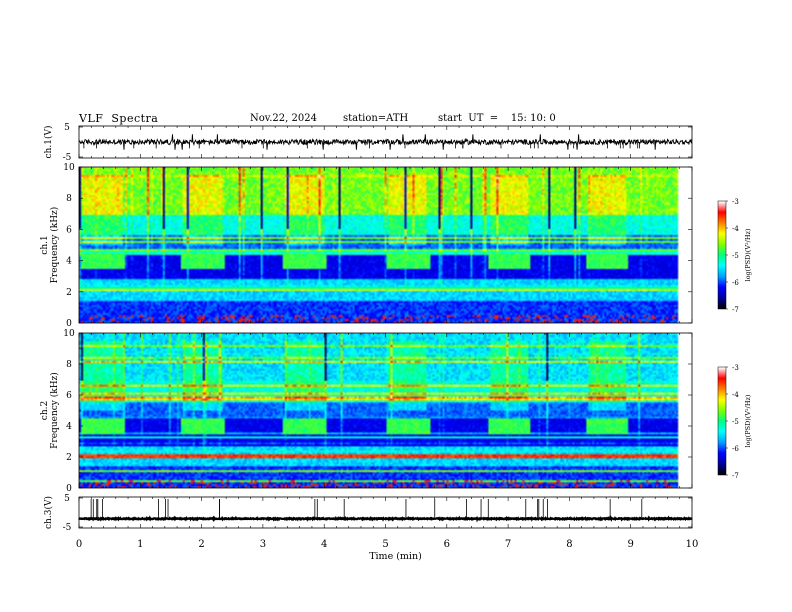 The height and width of the screenshot is (612, 792). What do you see at coordinates (735, 395) in the screenshot?
I see `ch2-colorbar-tick-label: -4` at bounding box center [735, 395].